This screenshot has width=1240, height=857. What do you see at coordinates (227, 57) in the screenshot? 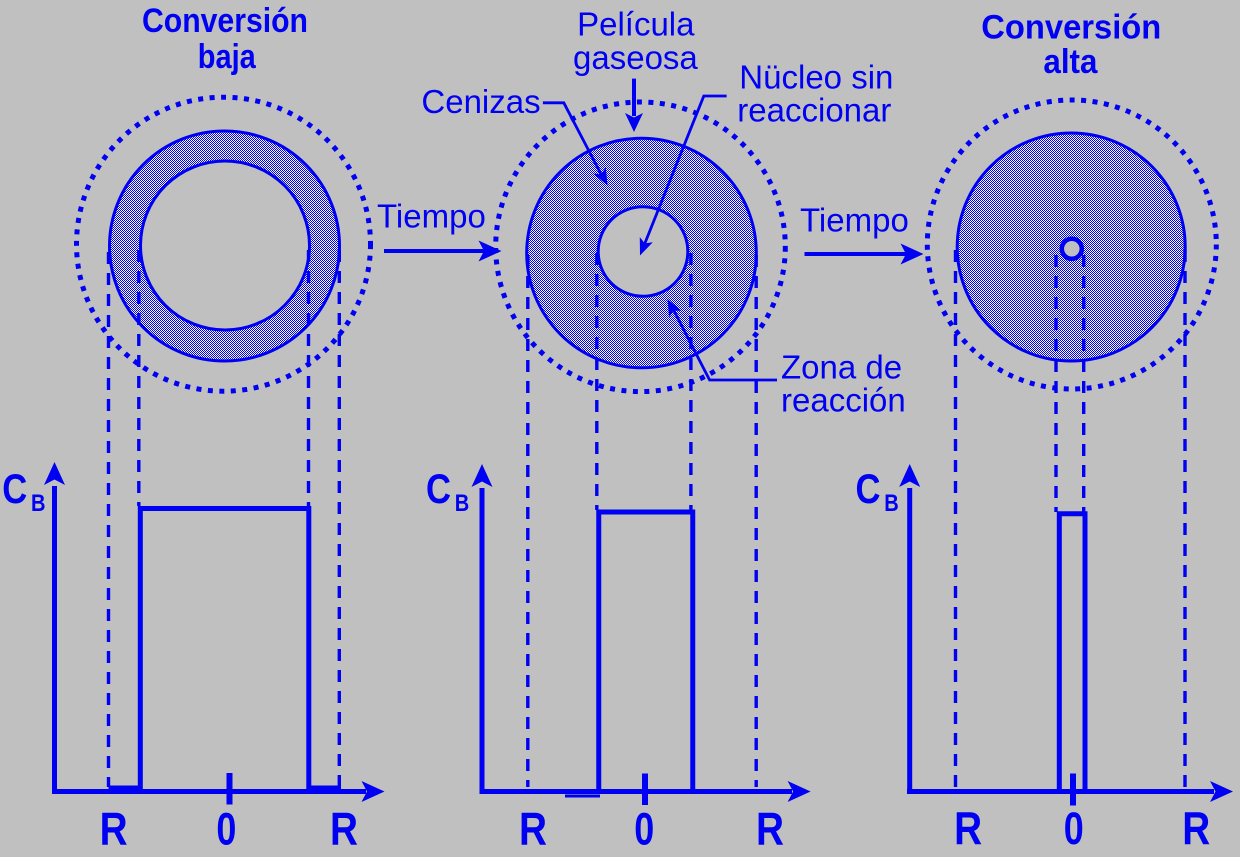
I see `svg-text: baja` at bounding box center [227, 57].